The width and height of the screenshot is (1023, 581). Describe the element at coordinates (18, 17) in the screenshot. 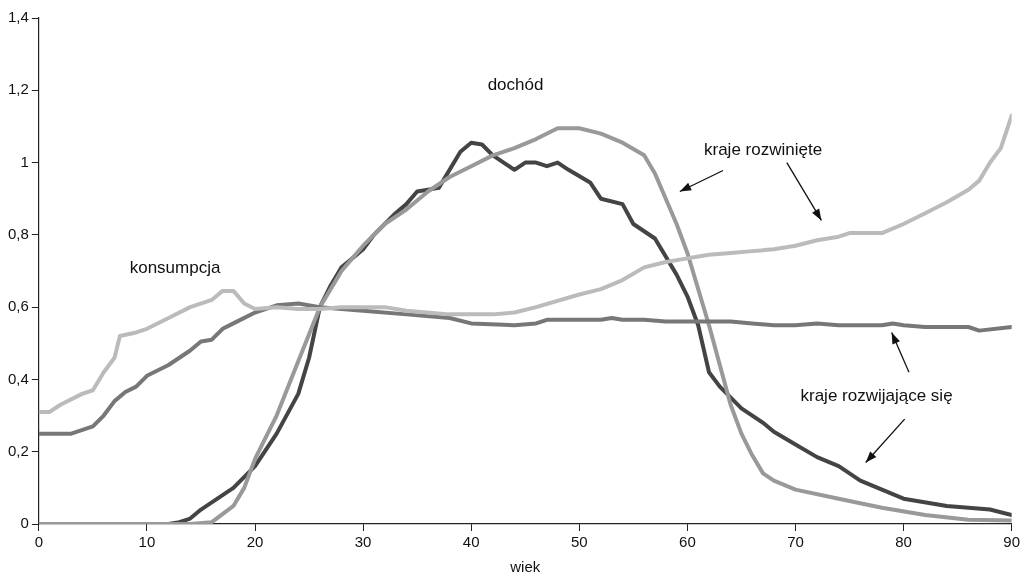

I see `y-tick-label: 1,4` at that location.